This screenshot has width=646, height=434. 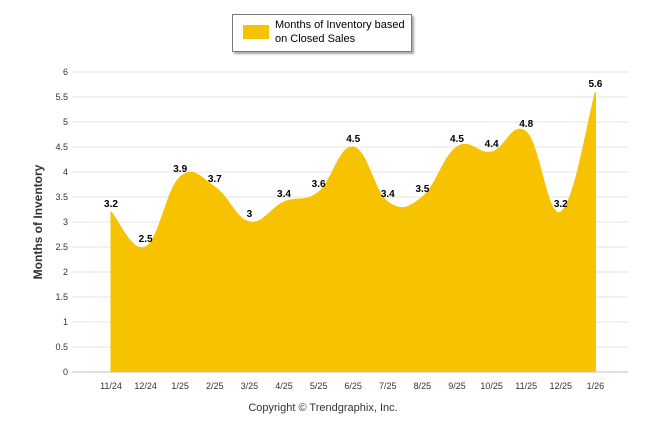 What do you see at coordinates (111, 386) in the screenshot?
I see `x-tick-label: 11/24` at bounding box center [111, 386].